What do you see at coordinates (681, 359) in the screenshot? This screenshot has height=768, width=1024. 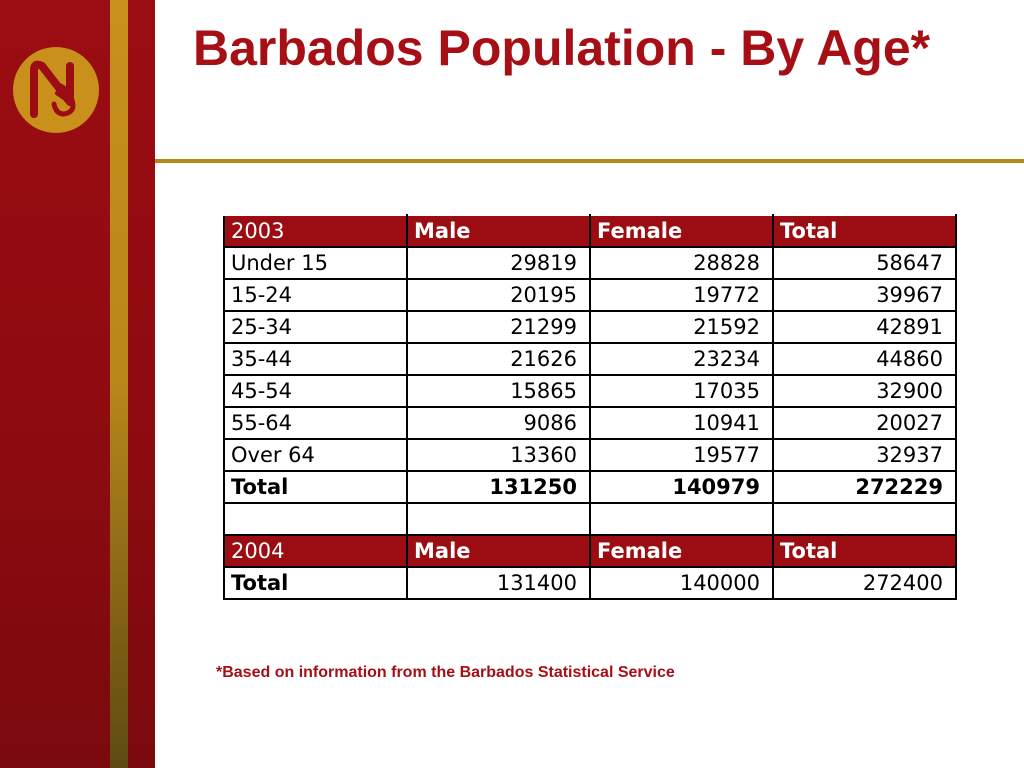 I see `female-cell: 23234` at bounding box center [681, 359].